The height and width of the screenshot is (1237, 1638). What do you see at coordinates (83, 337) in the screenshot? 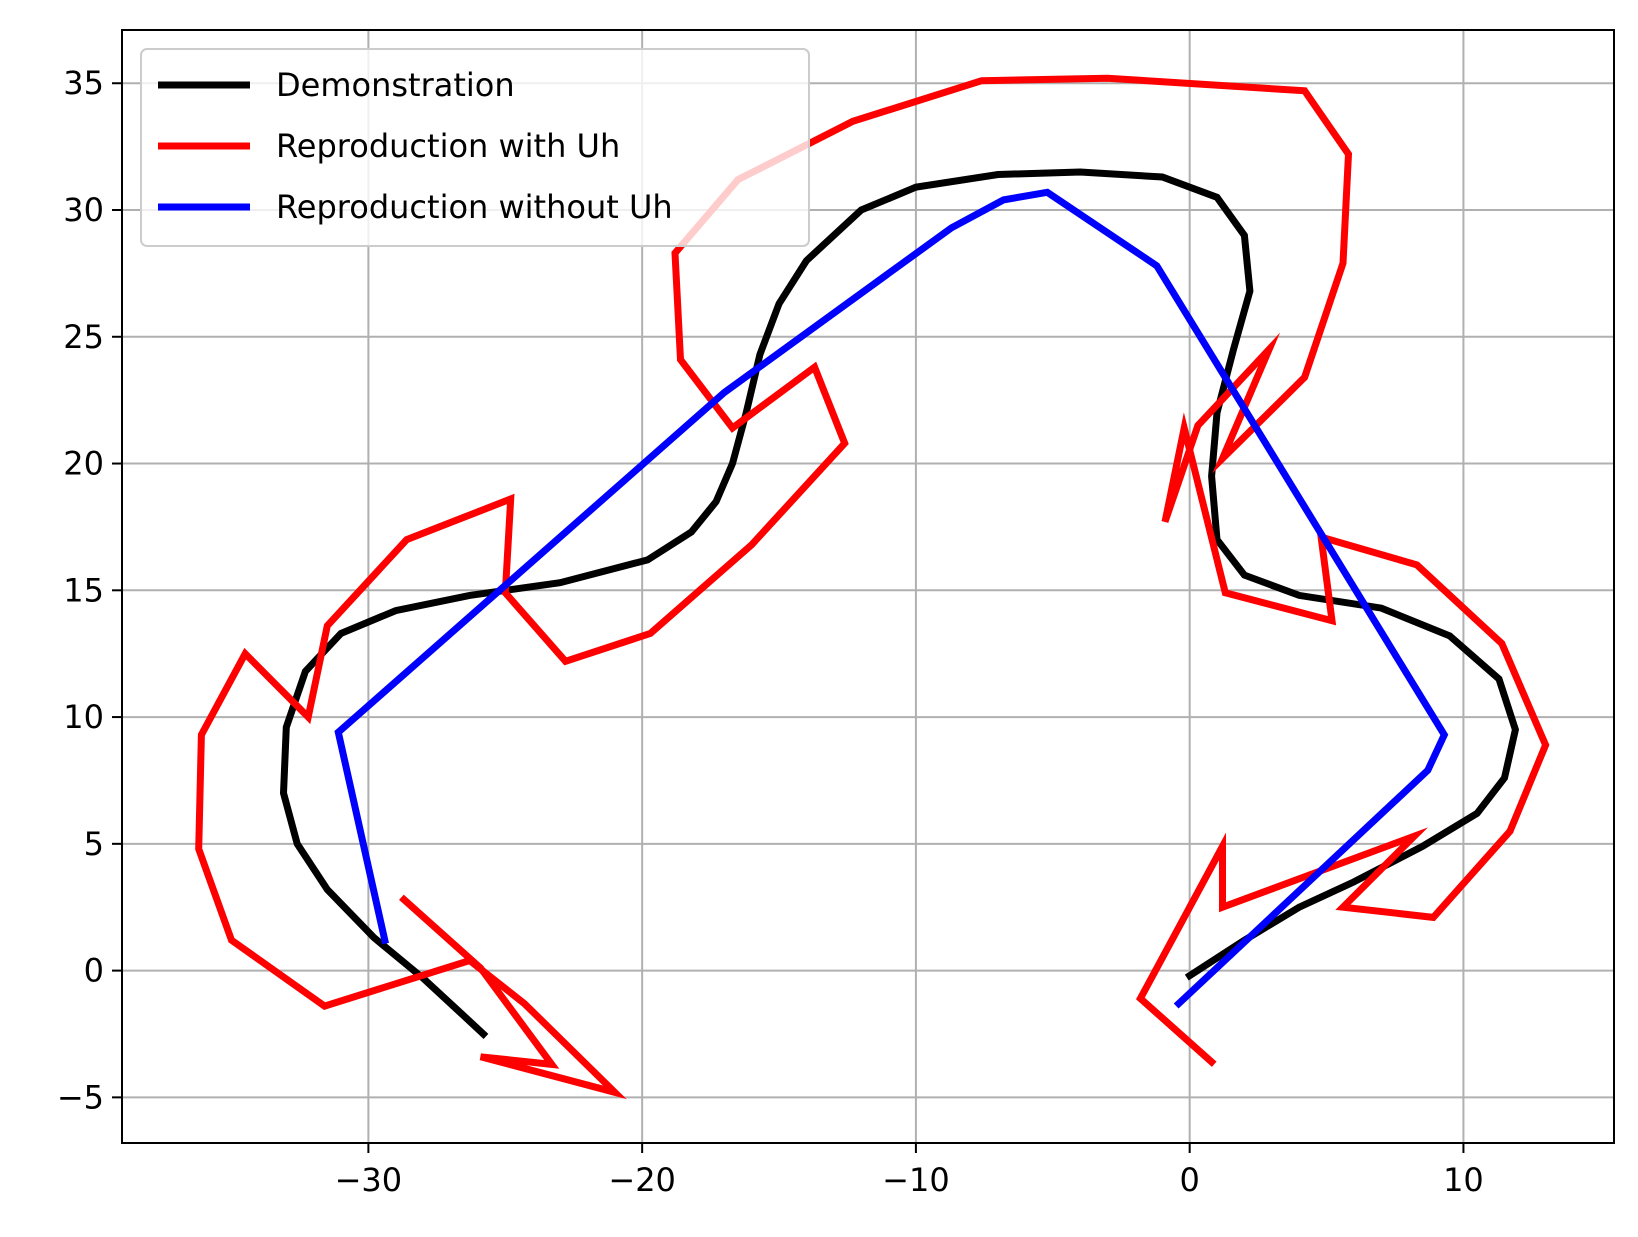
I see `y-tick-label: 25` at bounding box center [83, 337].